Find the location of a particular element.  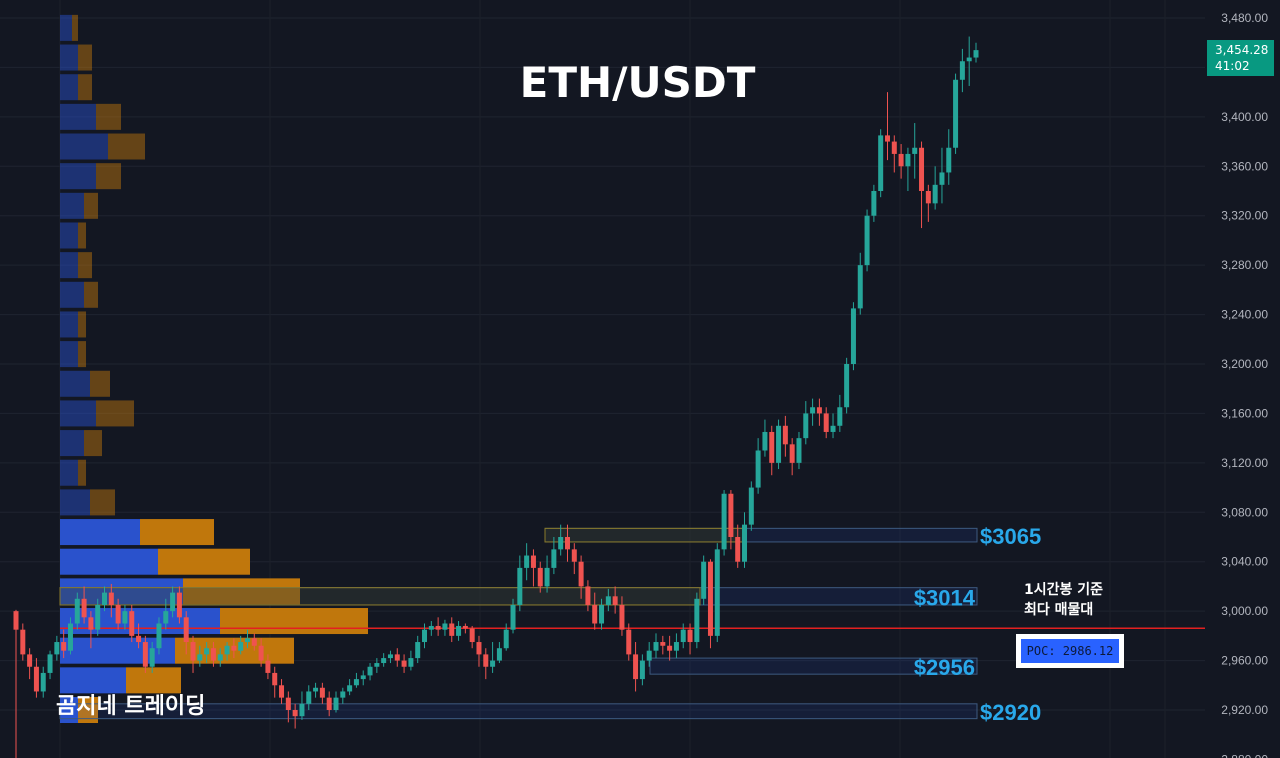

zone-label: $2920 is located at coordinates (1010, 712).